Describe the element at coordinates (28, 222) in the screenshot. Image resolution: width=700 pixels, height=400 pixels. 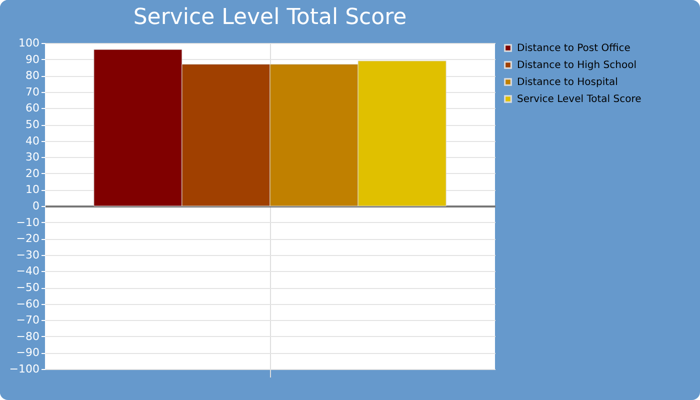
I see `y-tick-label: −10` at that location.